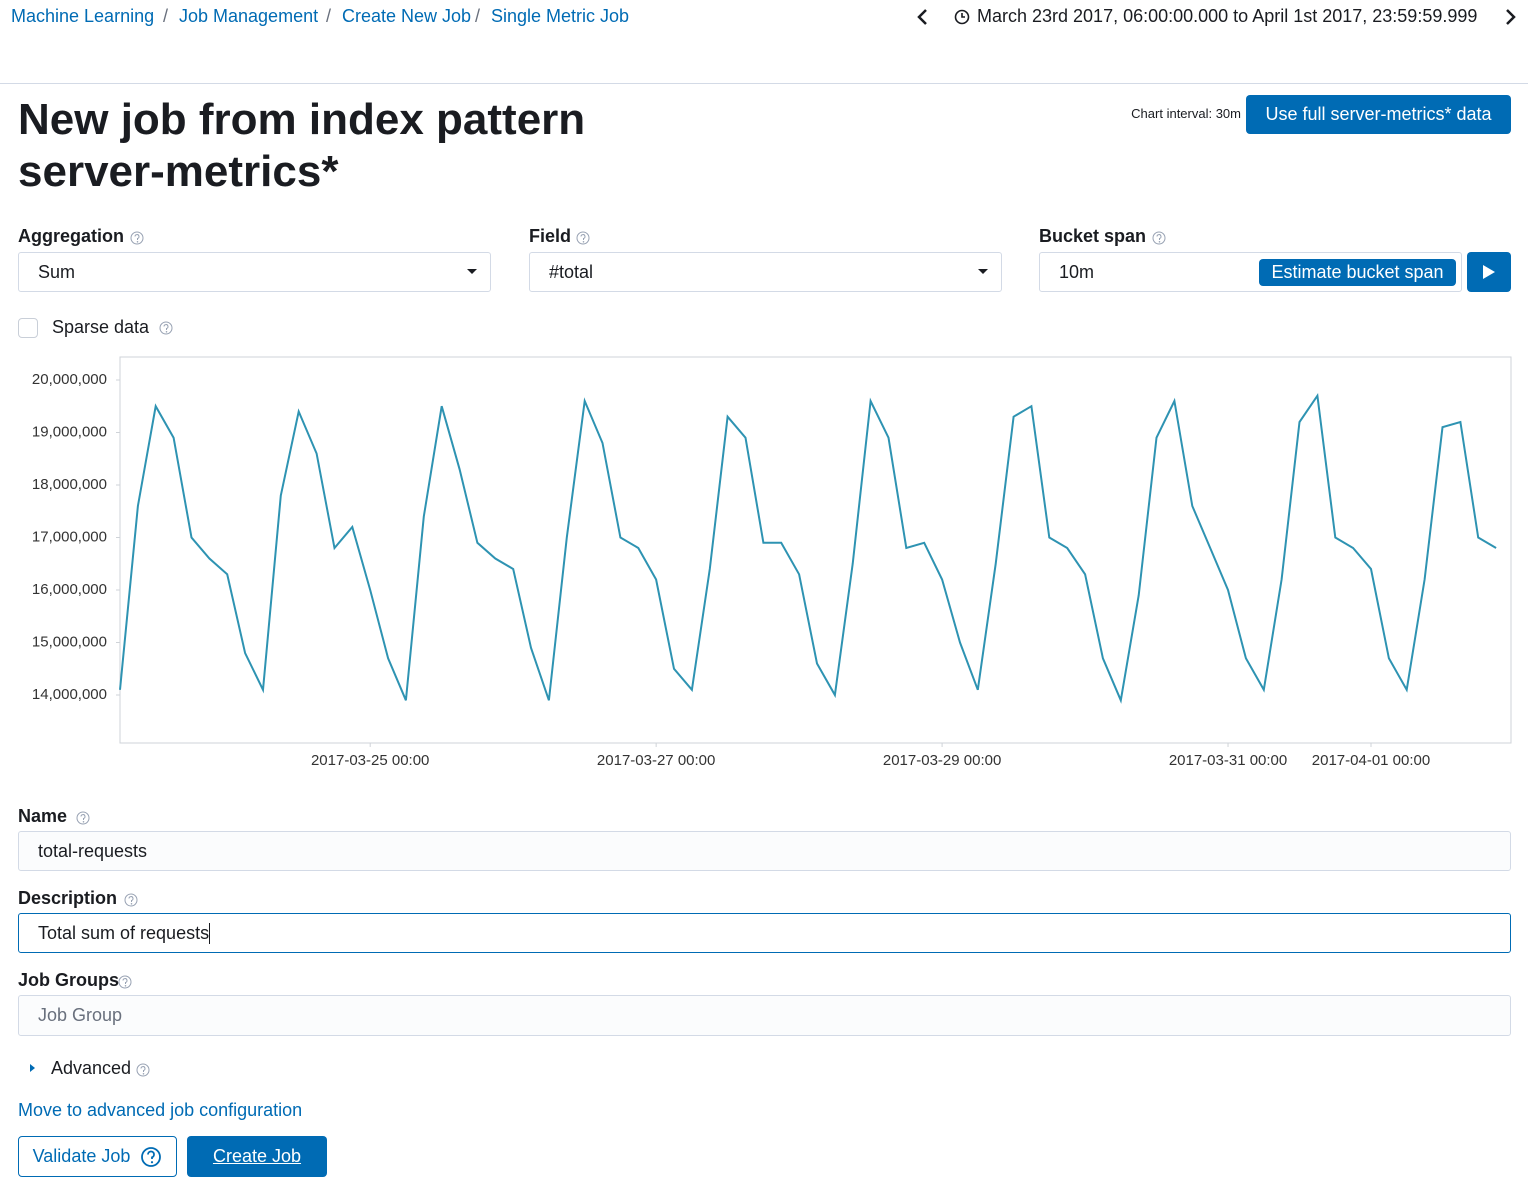 Image resolution: width=1528 pixels, height=1190 pixels. I want to click on name-label: Name, so click(43, 816).